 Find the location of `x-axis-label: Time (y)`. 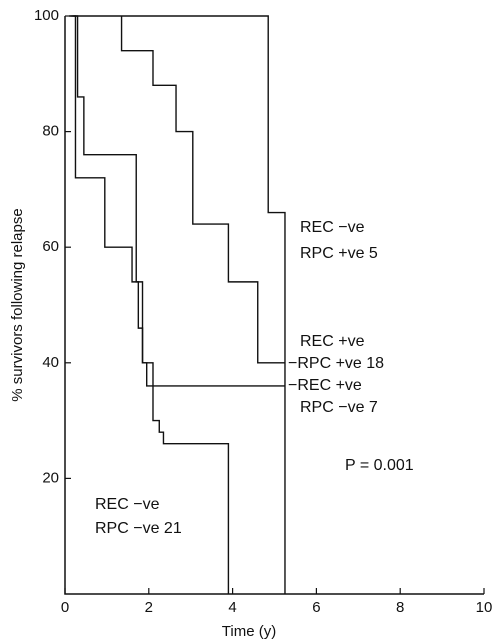

x-axis-label: Time (y) is located at coordinates (249, 631).